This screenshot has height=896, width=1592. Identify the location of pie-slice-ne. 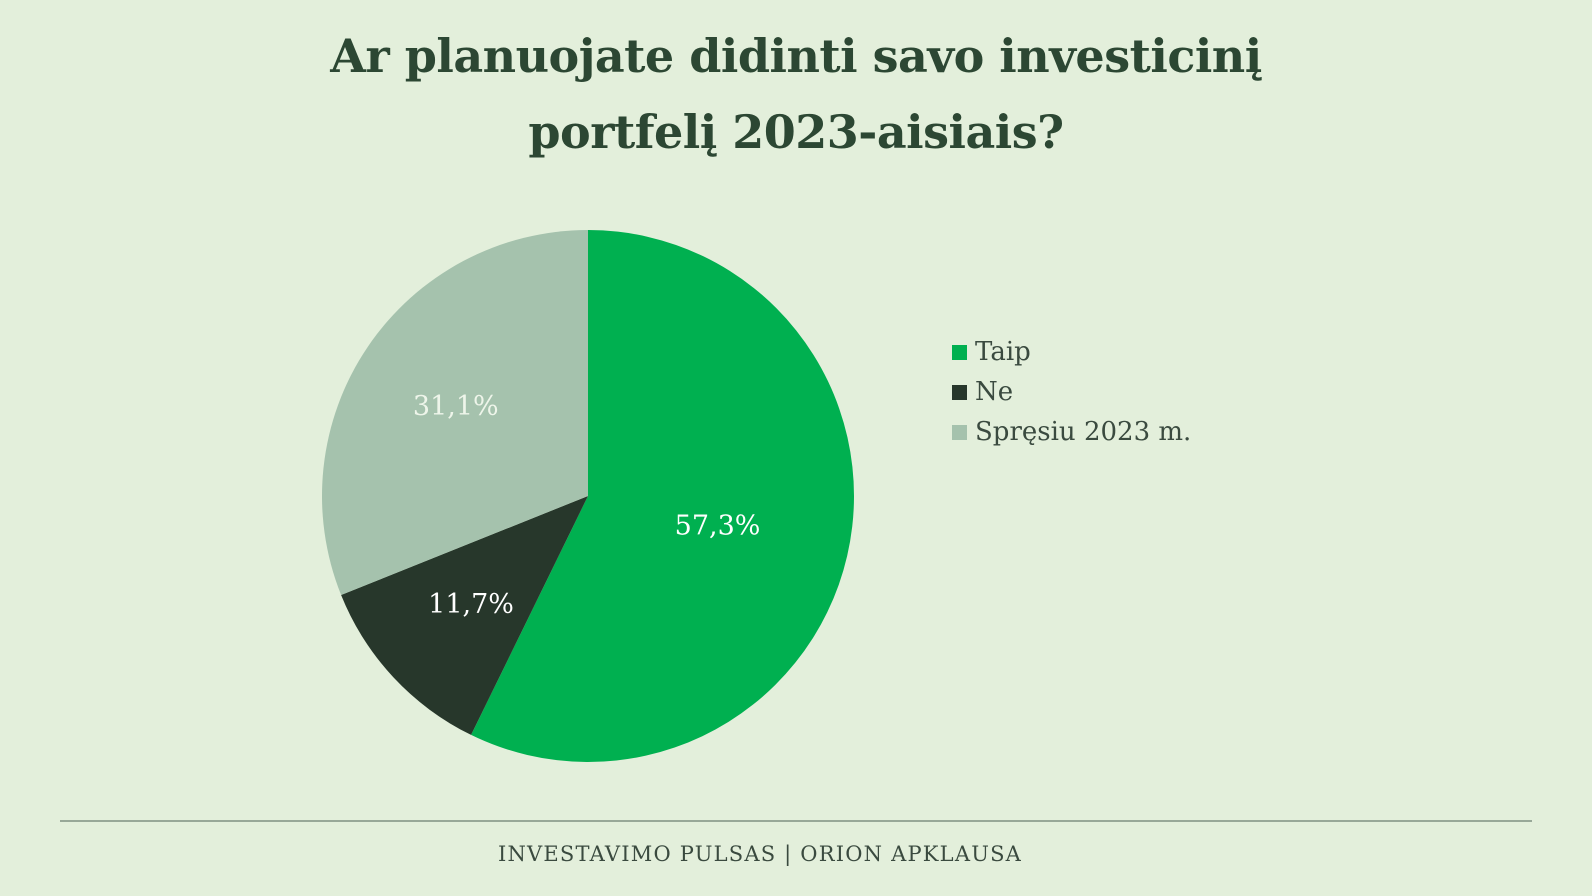
(464, 615).